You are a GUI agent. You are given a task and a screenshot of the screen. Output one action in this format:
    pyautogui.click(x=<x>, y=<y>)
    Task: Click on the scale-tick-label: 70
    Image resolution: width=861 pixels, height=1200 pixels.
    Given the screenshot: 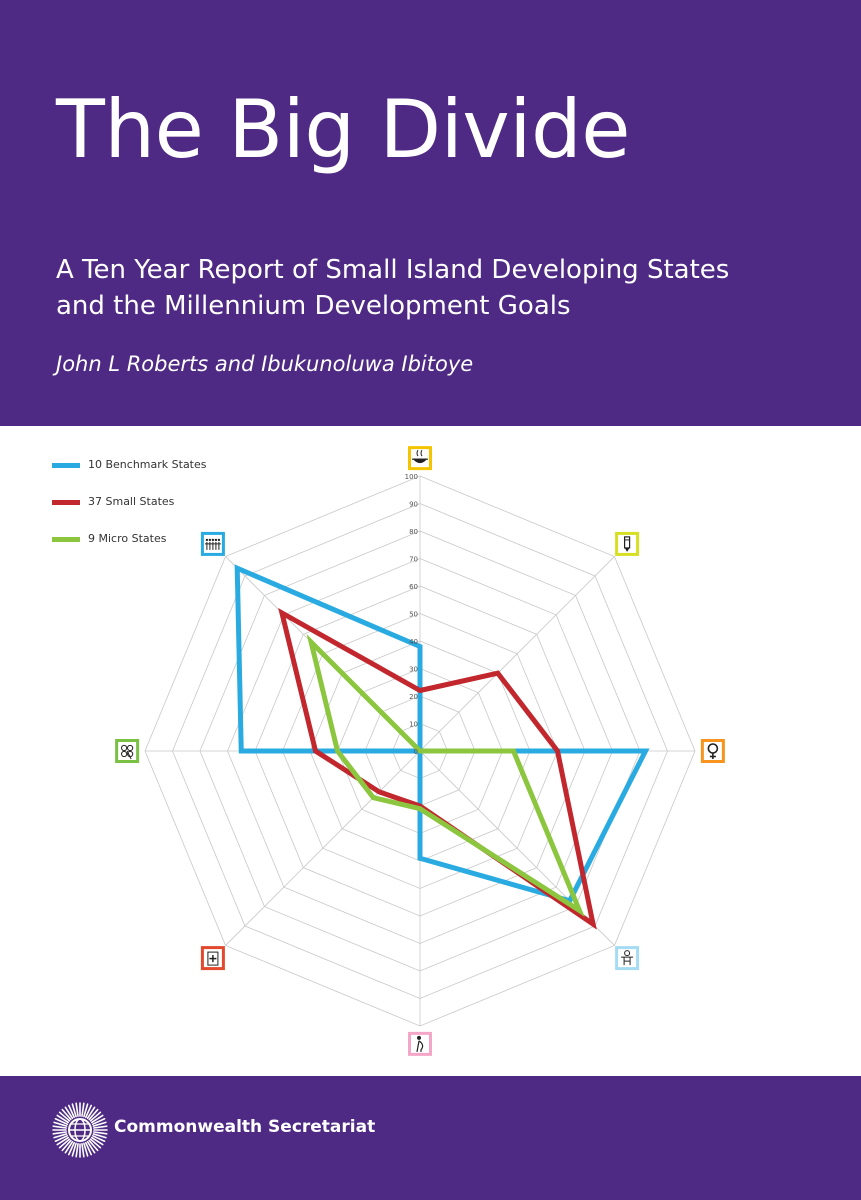 What is the action you would take?
    pyautogui.click(x=413, y=560)
    